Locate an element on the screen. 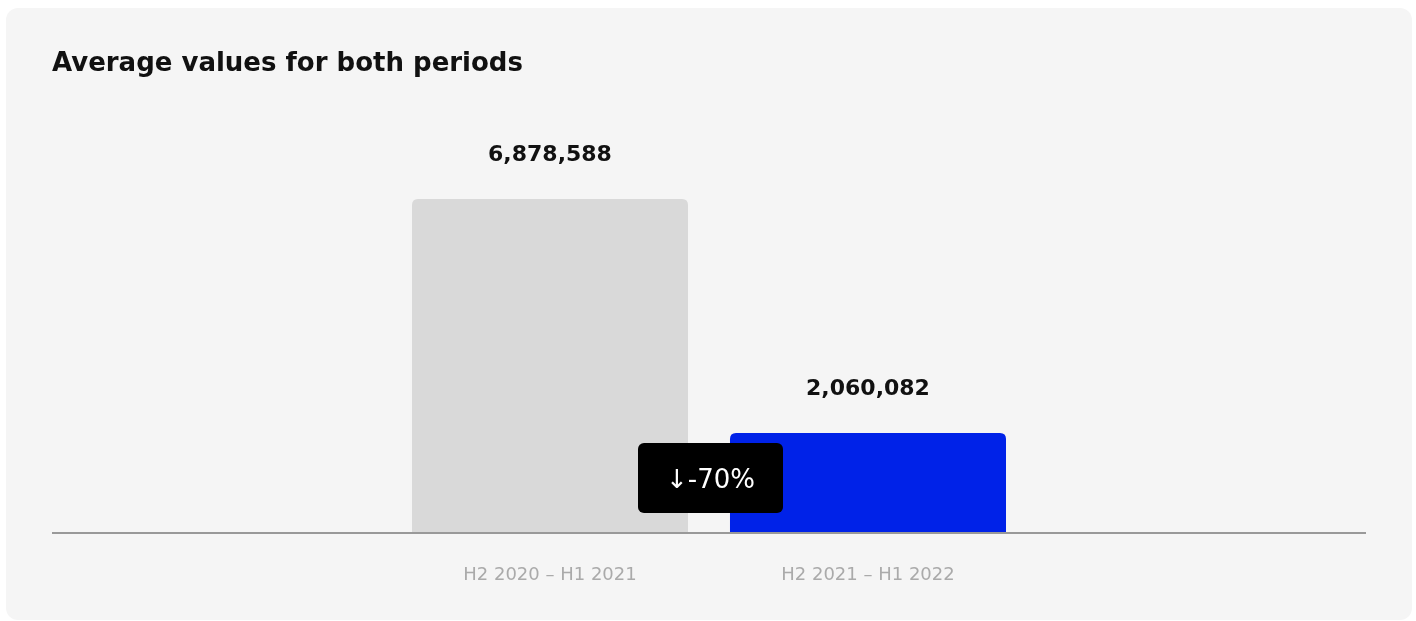 The height and width of the screenshot is (621, 1416). data-label: 6,878,588 is located at coordinates (550, 153).